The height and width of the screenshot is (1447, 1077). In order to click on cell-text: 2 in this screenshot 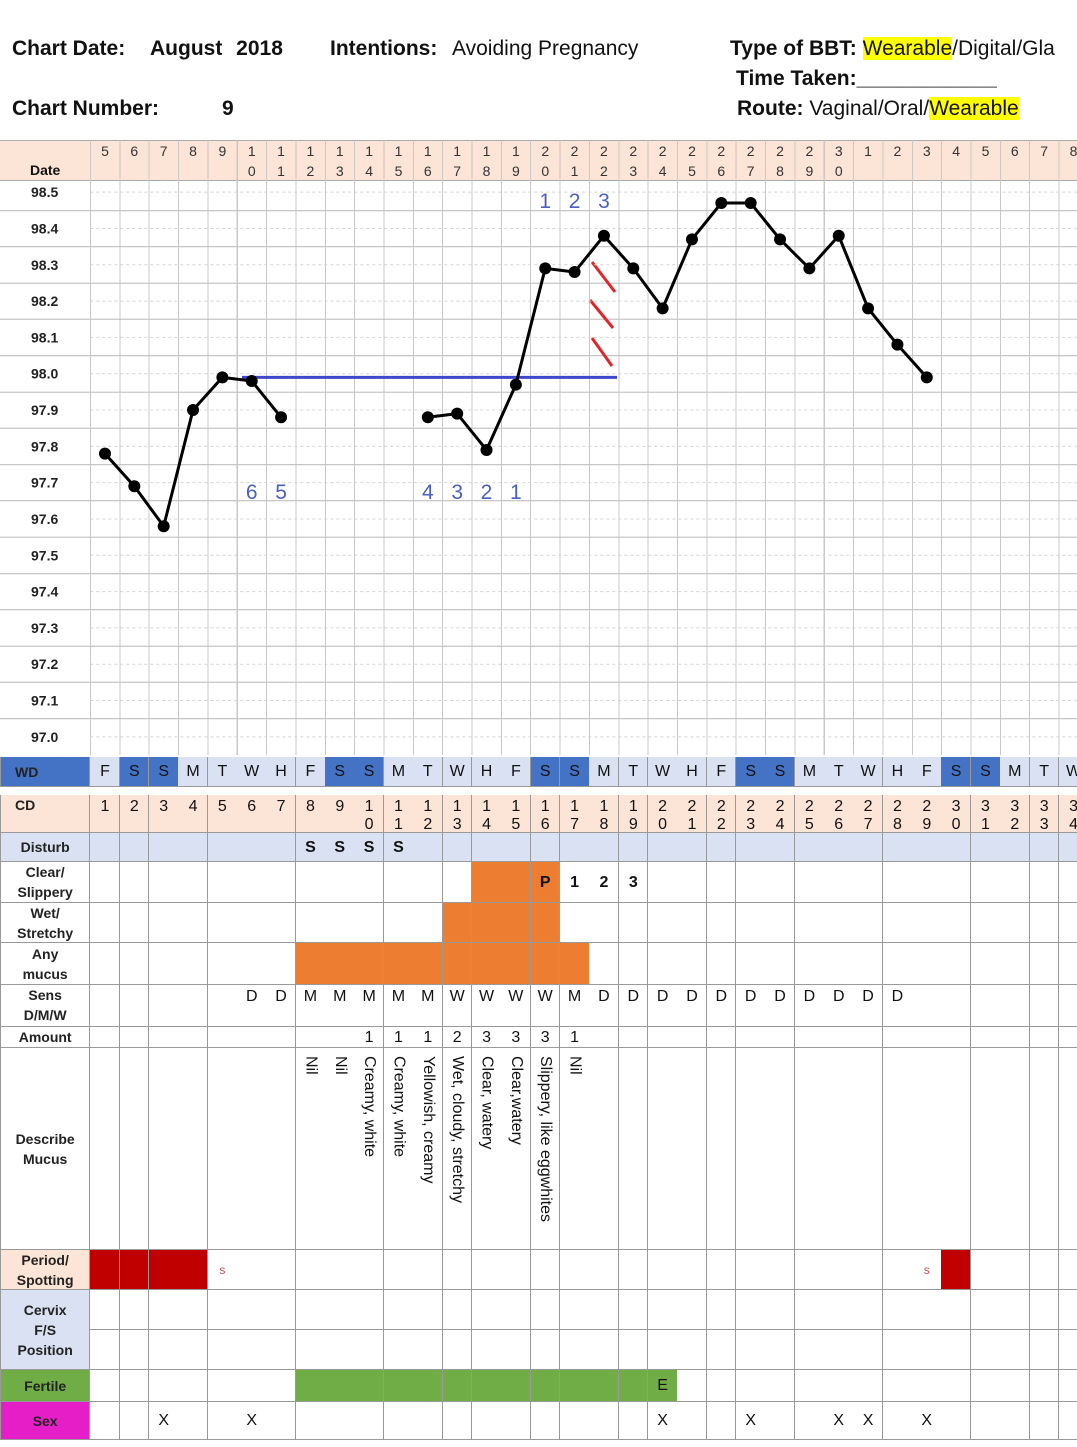, I will do `click(457, 1037)`.